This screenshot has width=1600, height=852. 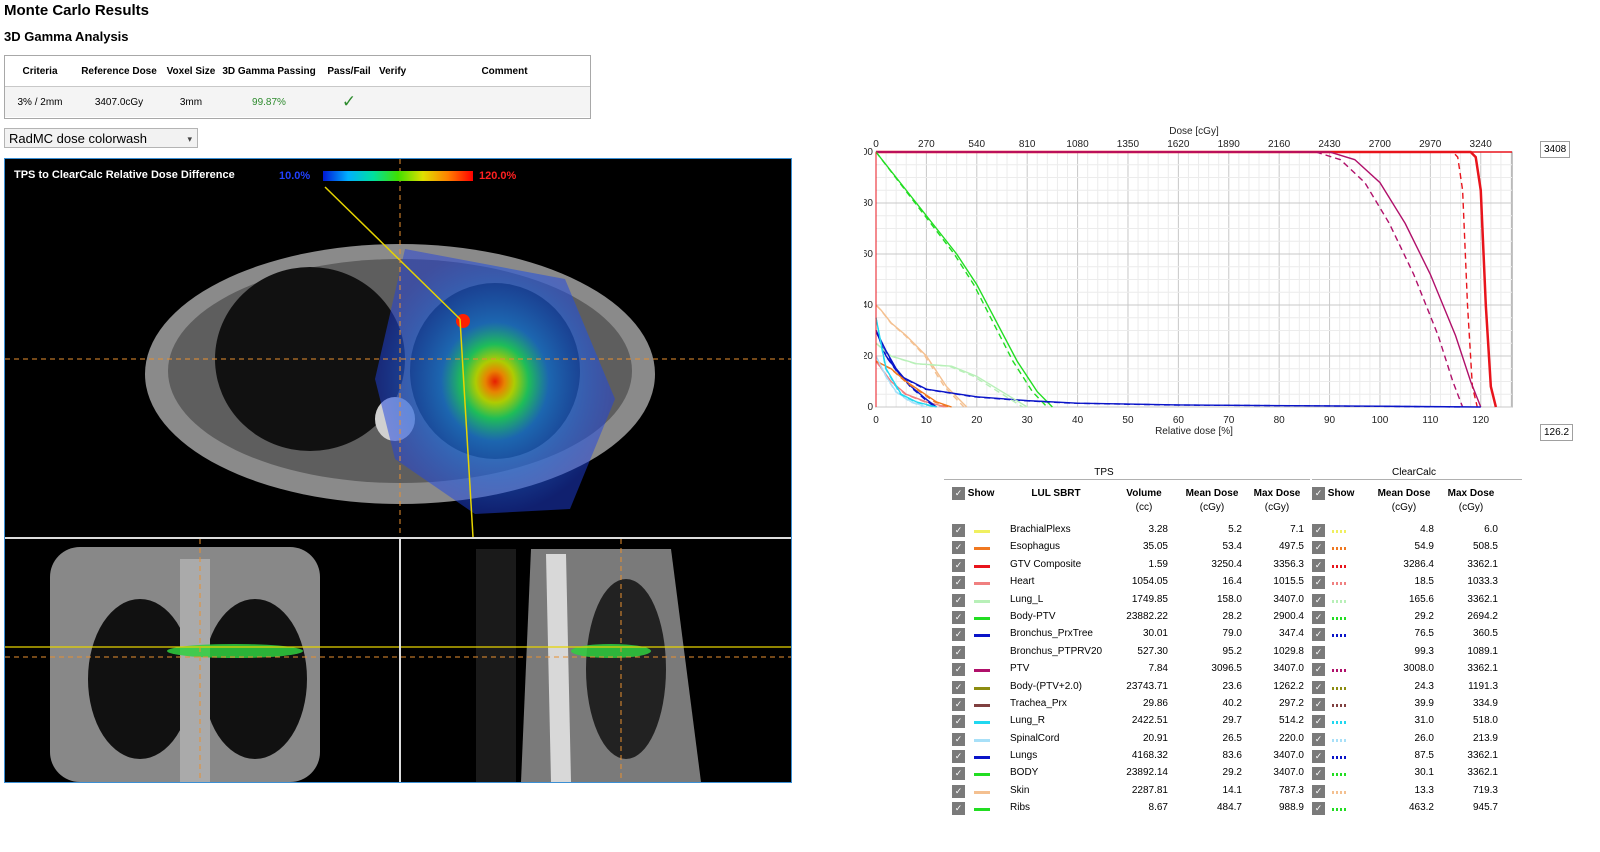 I want to click on mean-dose-value: 23.6, so click(x=1232, y=686).